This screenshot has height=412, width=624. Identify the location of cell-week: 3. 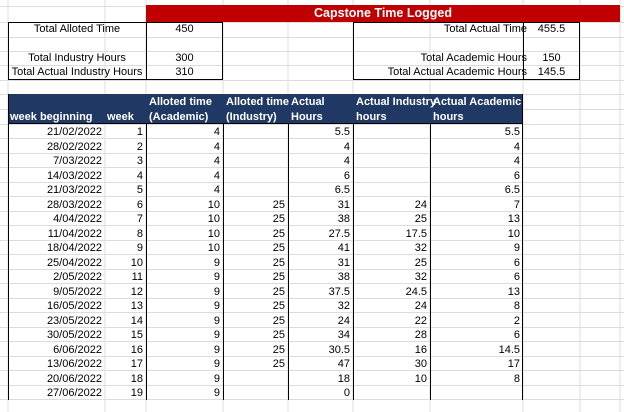
(139, 161).